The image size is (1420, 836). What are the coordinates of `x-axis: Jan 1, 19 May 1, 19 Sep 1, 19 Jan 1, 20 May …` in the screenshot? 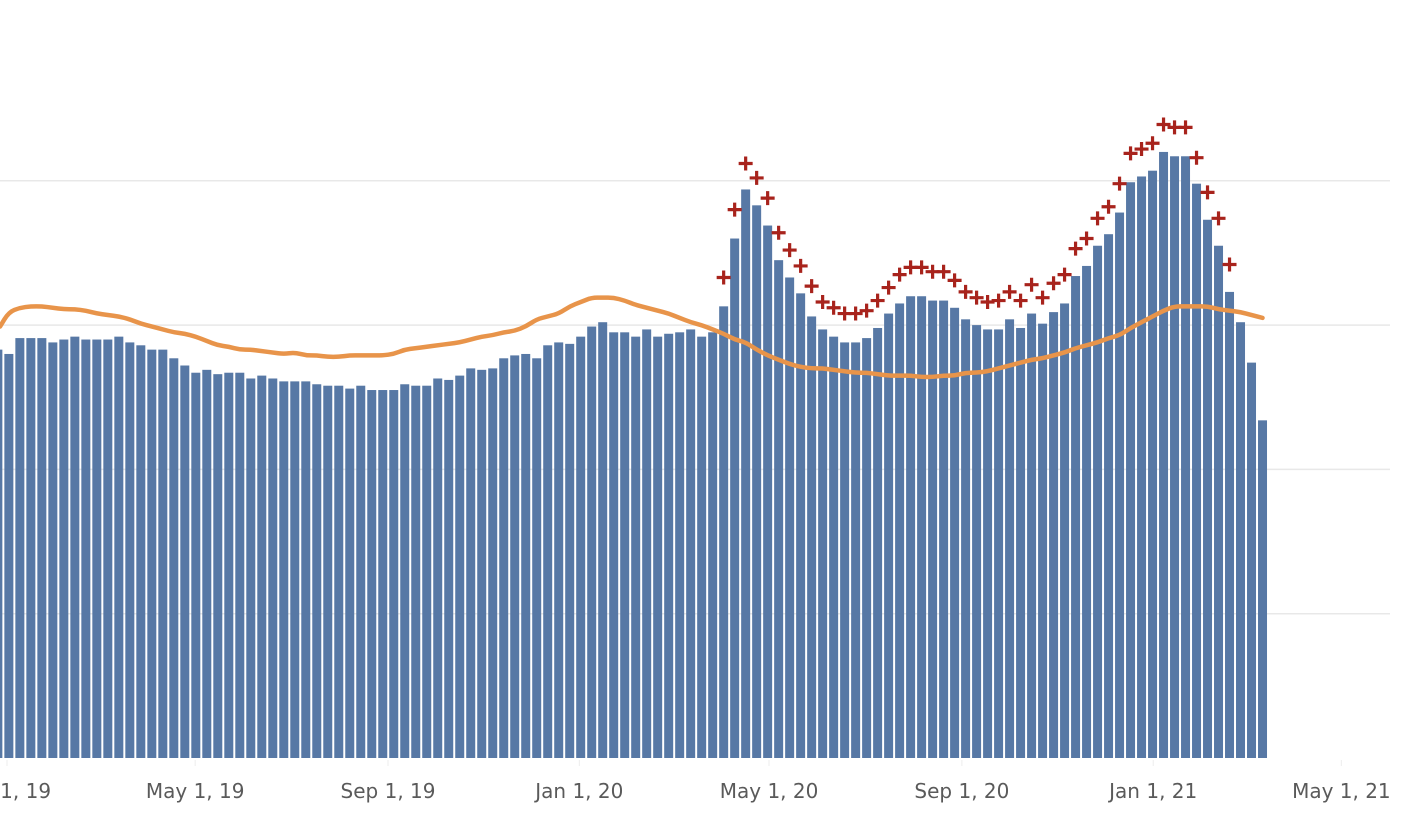 It's located at (695, 781).